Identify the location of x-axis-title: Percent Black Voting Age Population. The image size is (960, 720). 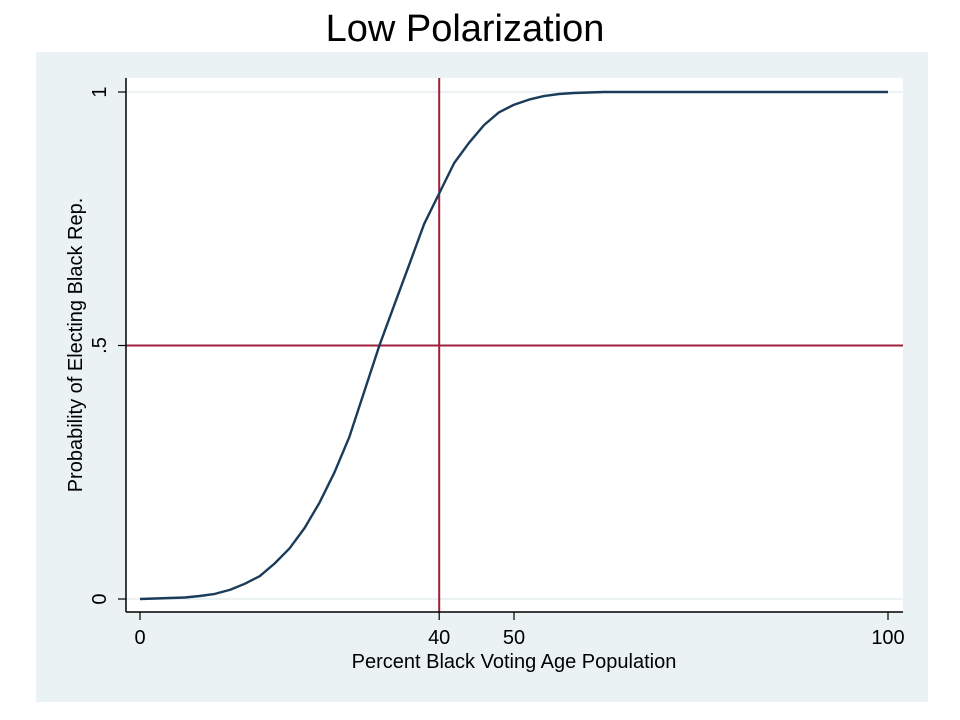
(514, 662).